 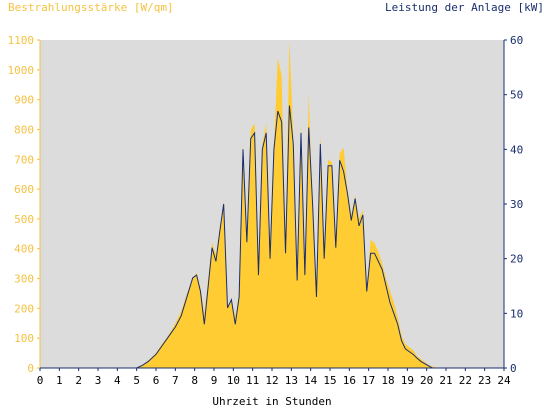 I want to click on right-axis-title: Leistung der Anlage [kW], so click(x=464, y=7).